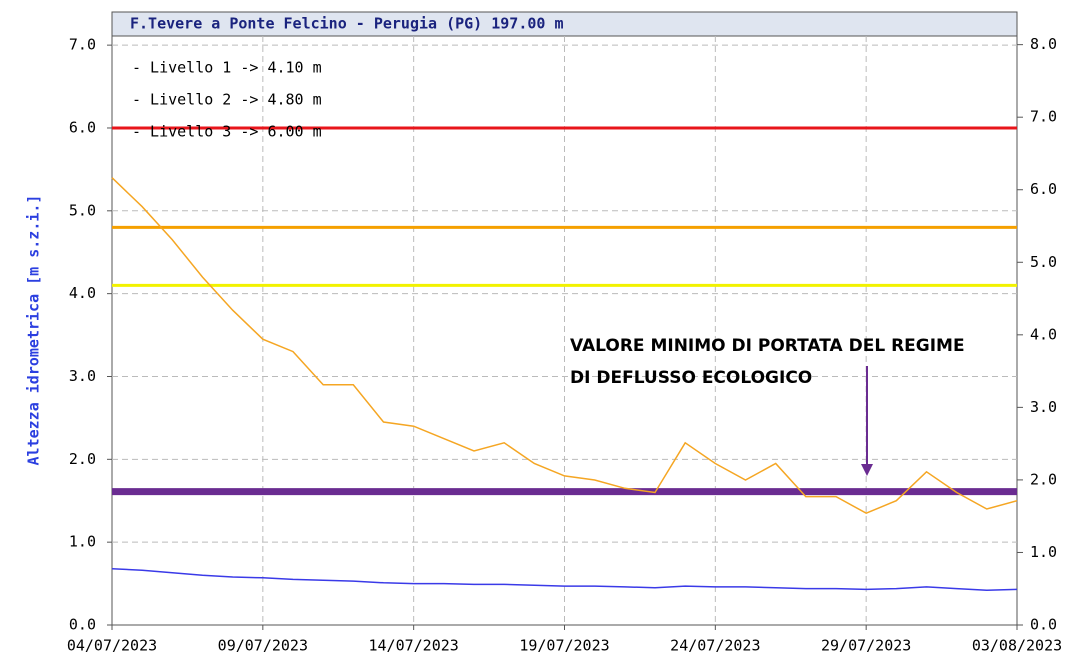 This screenshot has height=666, width=1068. I want to click on annotation: VALORE MINIMO DI PORTATA DEL REGIME, so click(767, 346).